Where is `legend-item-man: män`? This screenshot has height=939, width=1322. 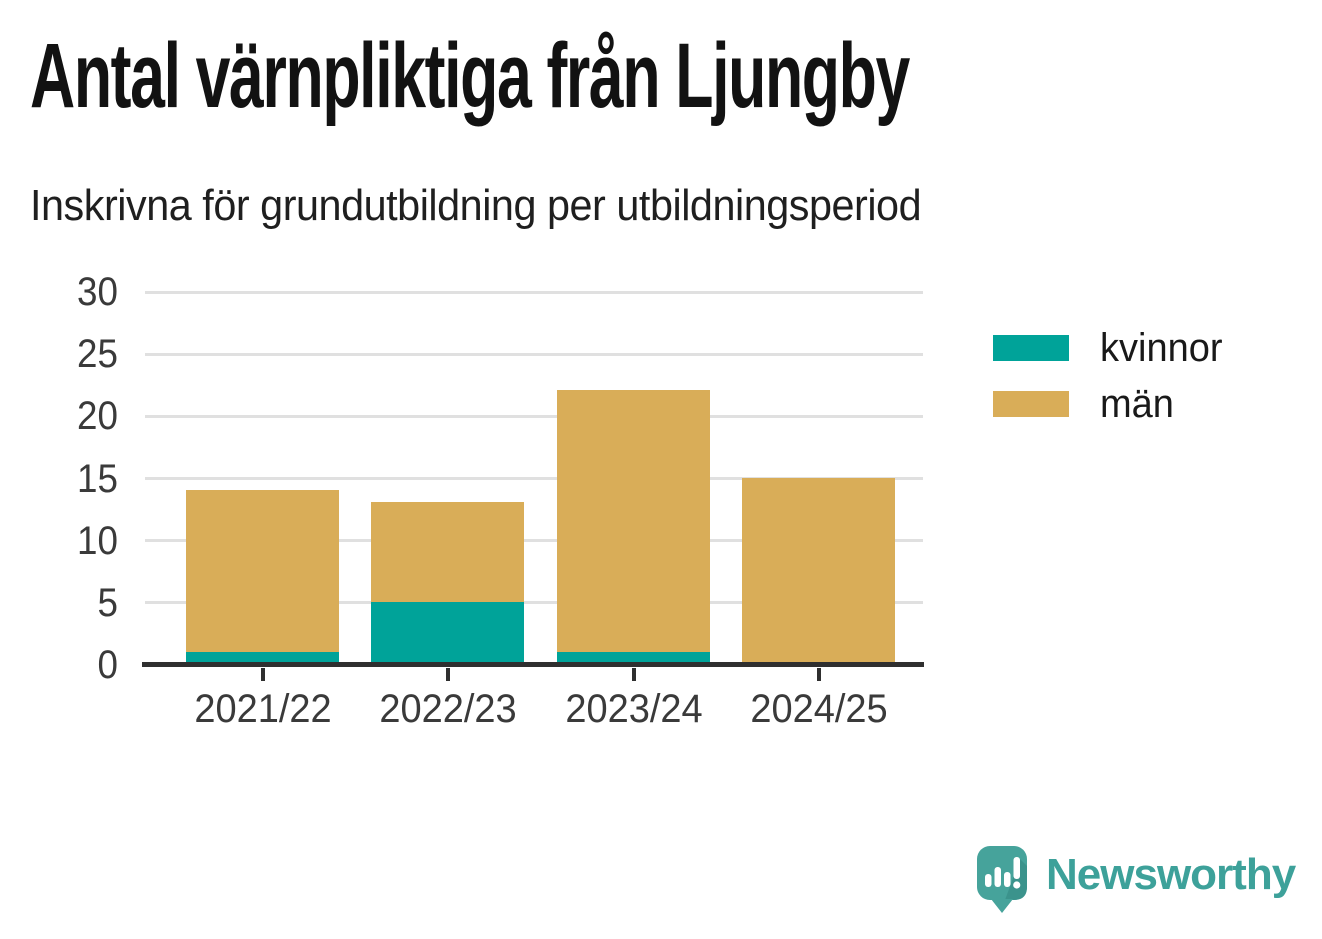 legend-item-man: män is located at coordinates (1111, 404).